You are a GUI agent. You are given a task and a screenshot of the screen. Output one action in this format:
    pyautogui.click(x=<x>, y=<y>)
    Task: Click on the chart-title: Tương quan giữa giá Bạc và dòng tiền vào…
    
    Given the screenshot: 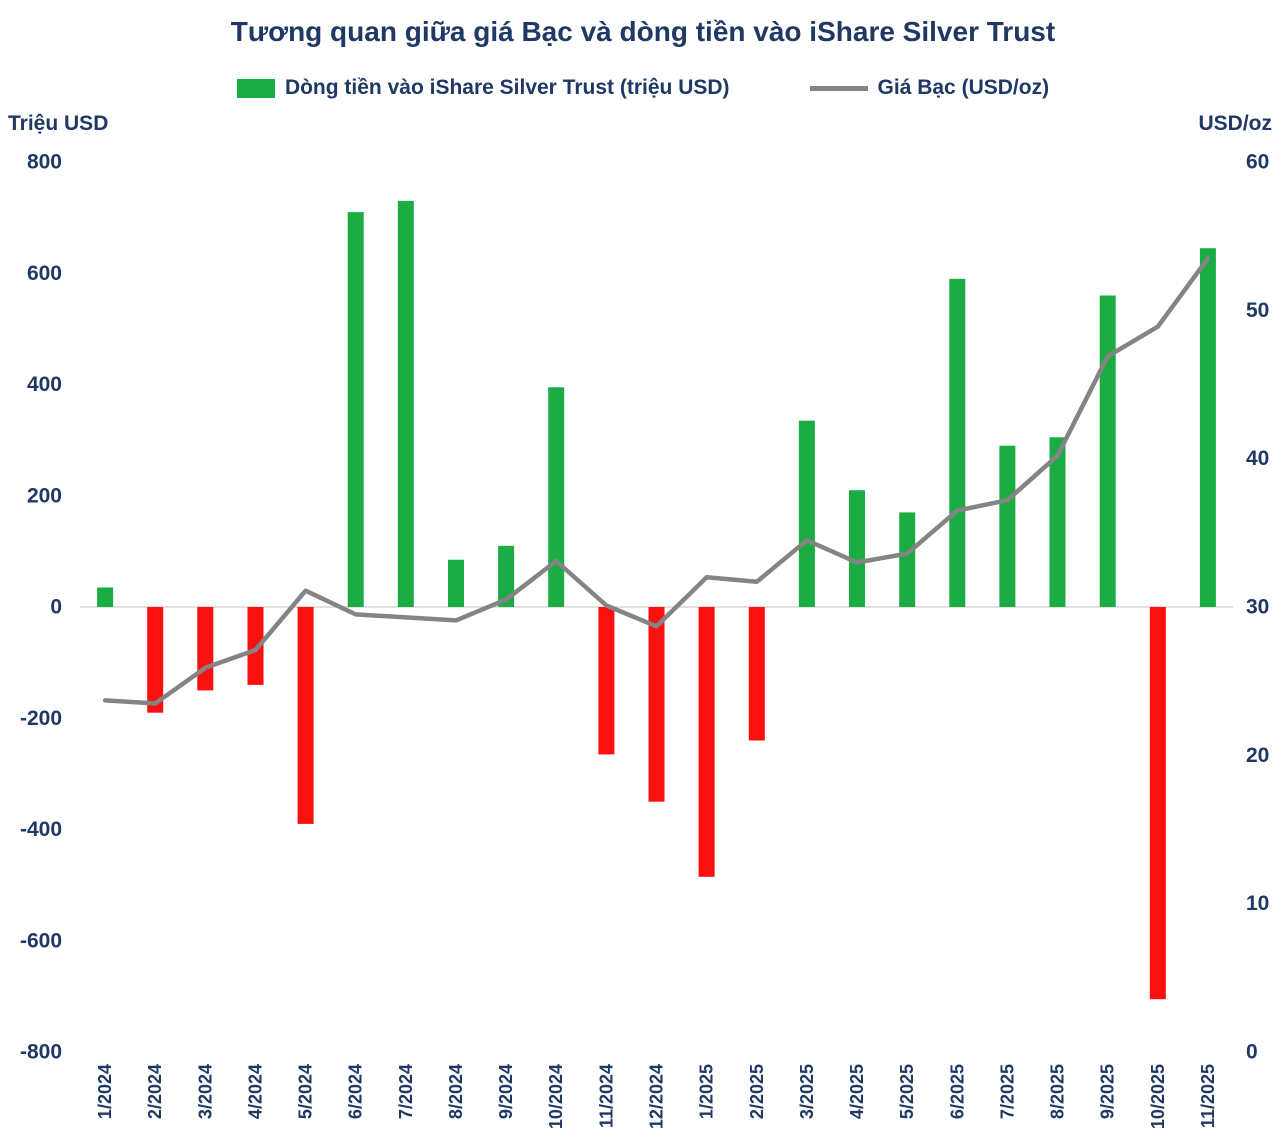 What is the action you would take?
    pyautogui.click(x=643, y=31)
    